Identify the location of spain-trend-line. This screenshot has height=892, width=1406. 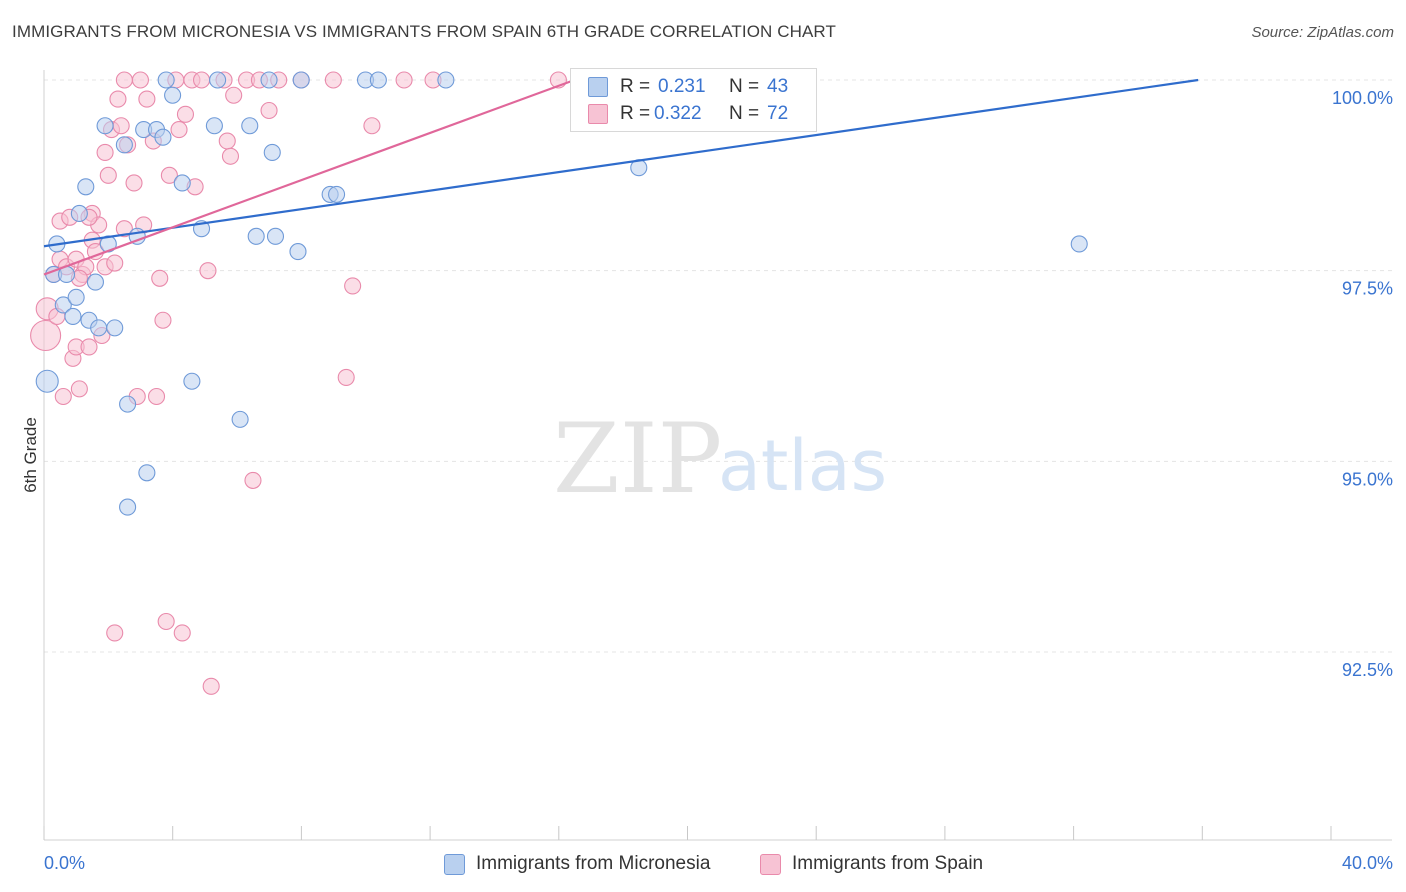
(309, 177).